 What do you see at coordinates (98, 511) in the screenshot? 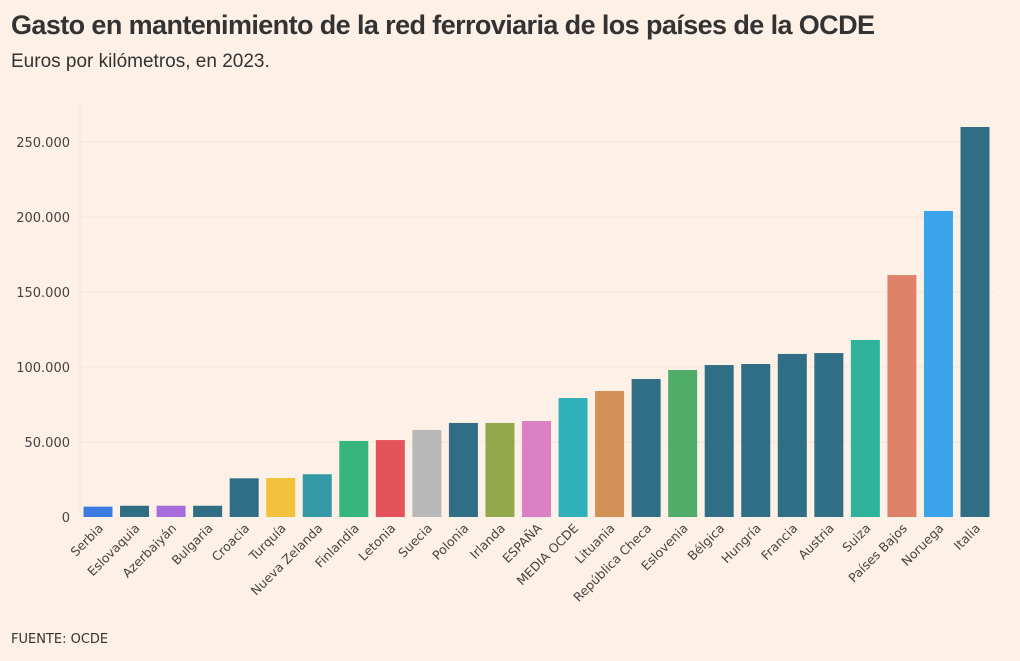
I see `bar-serbia` at bounding box center [98, 511].